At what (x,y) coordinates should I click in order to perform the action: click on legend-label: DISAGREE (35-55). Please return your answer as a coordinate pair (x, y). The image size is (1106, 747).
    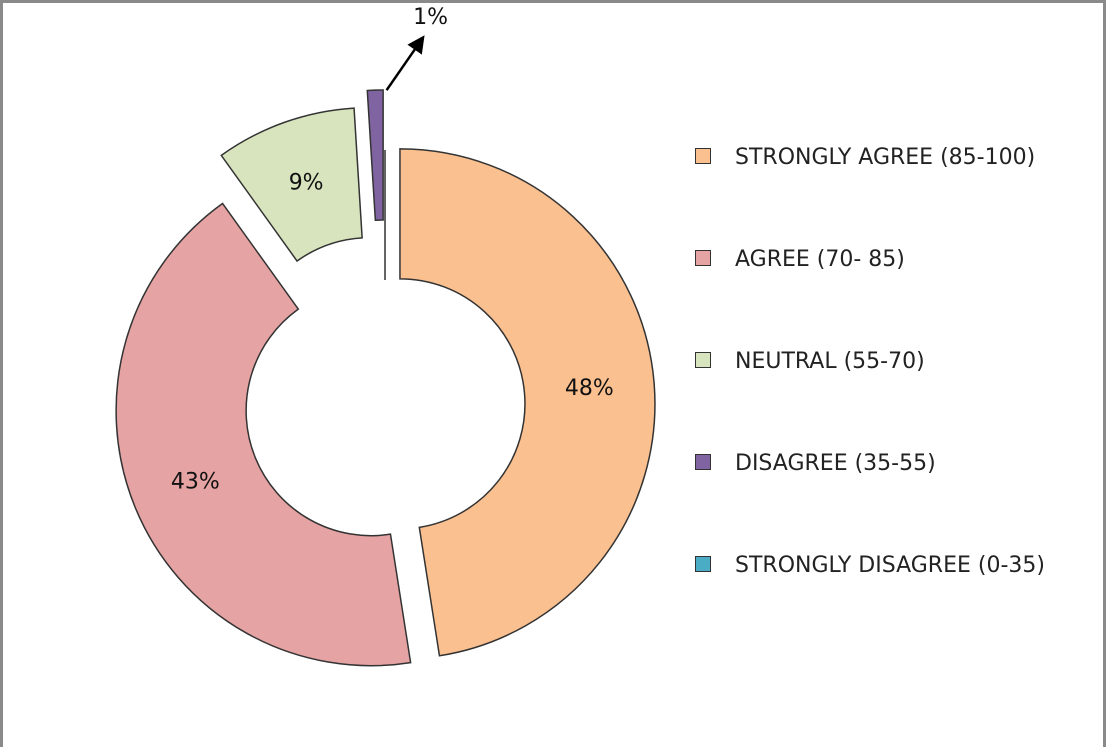
    Looking at the image, I should click on (835, 463).